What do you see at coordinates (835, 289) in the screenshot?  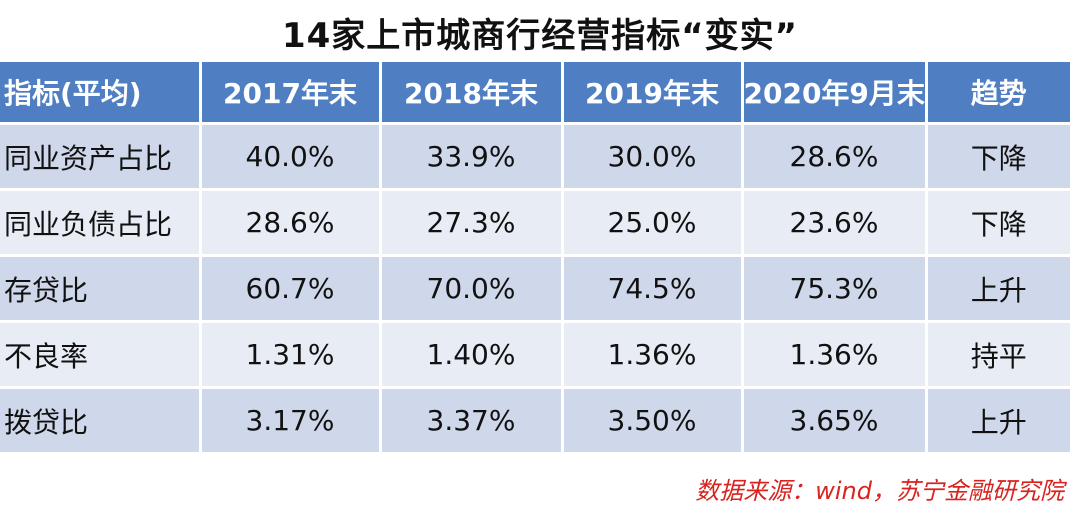 I see `value-cell: 75.3%` at bounding box center [835, 289].